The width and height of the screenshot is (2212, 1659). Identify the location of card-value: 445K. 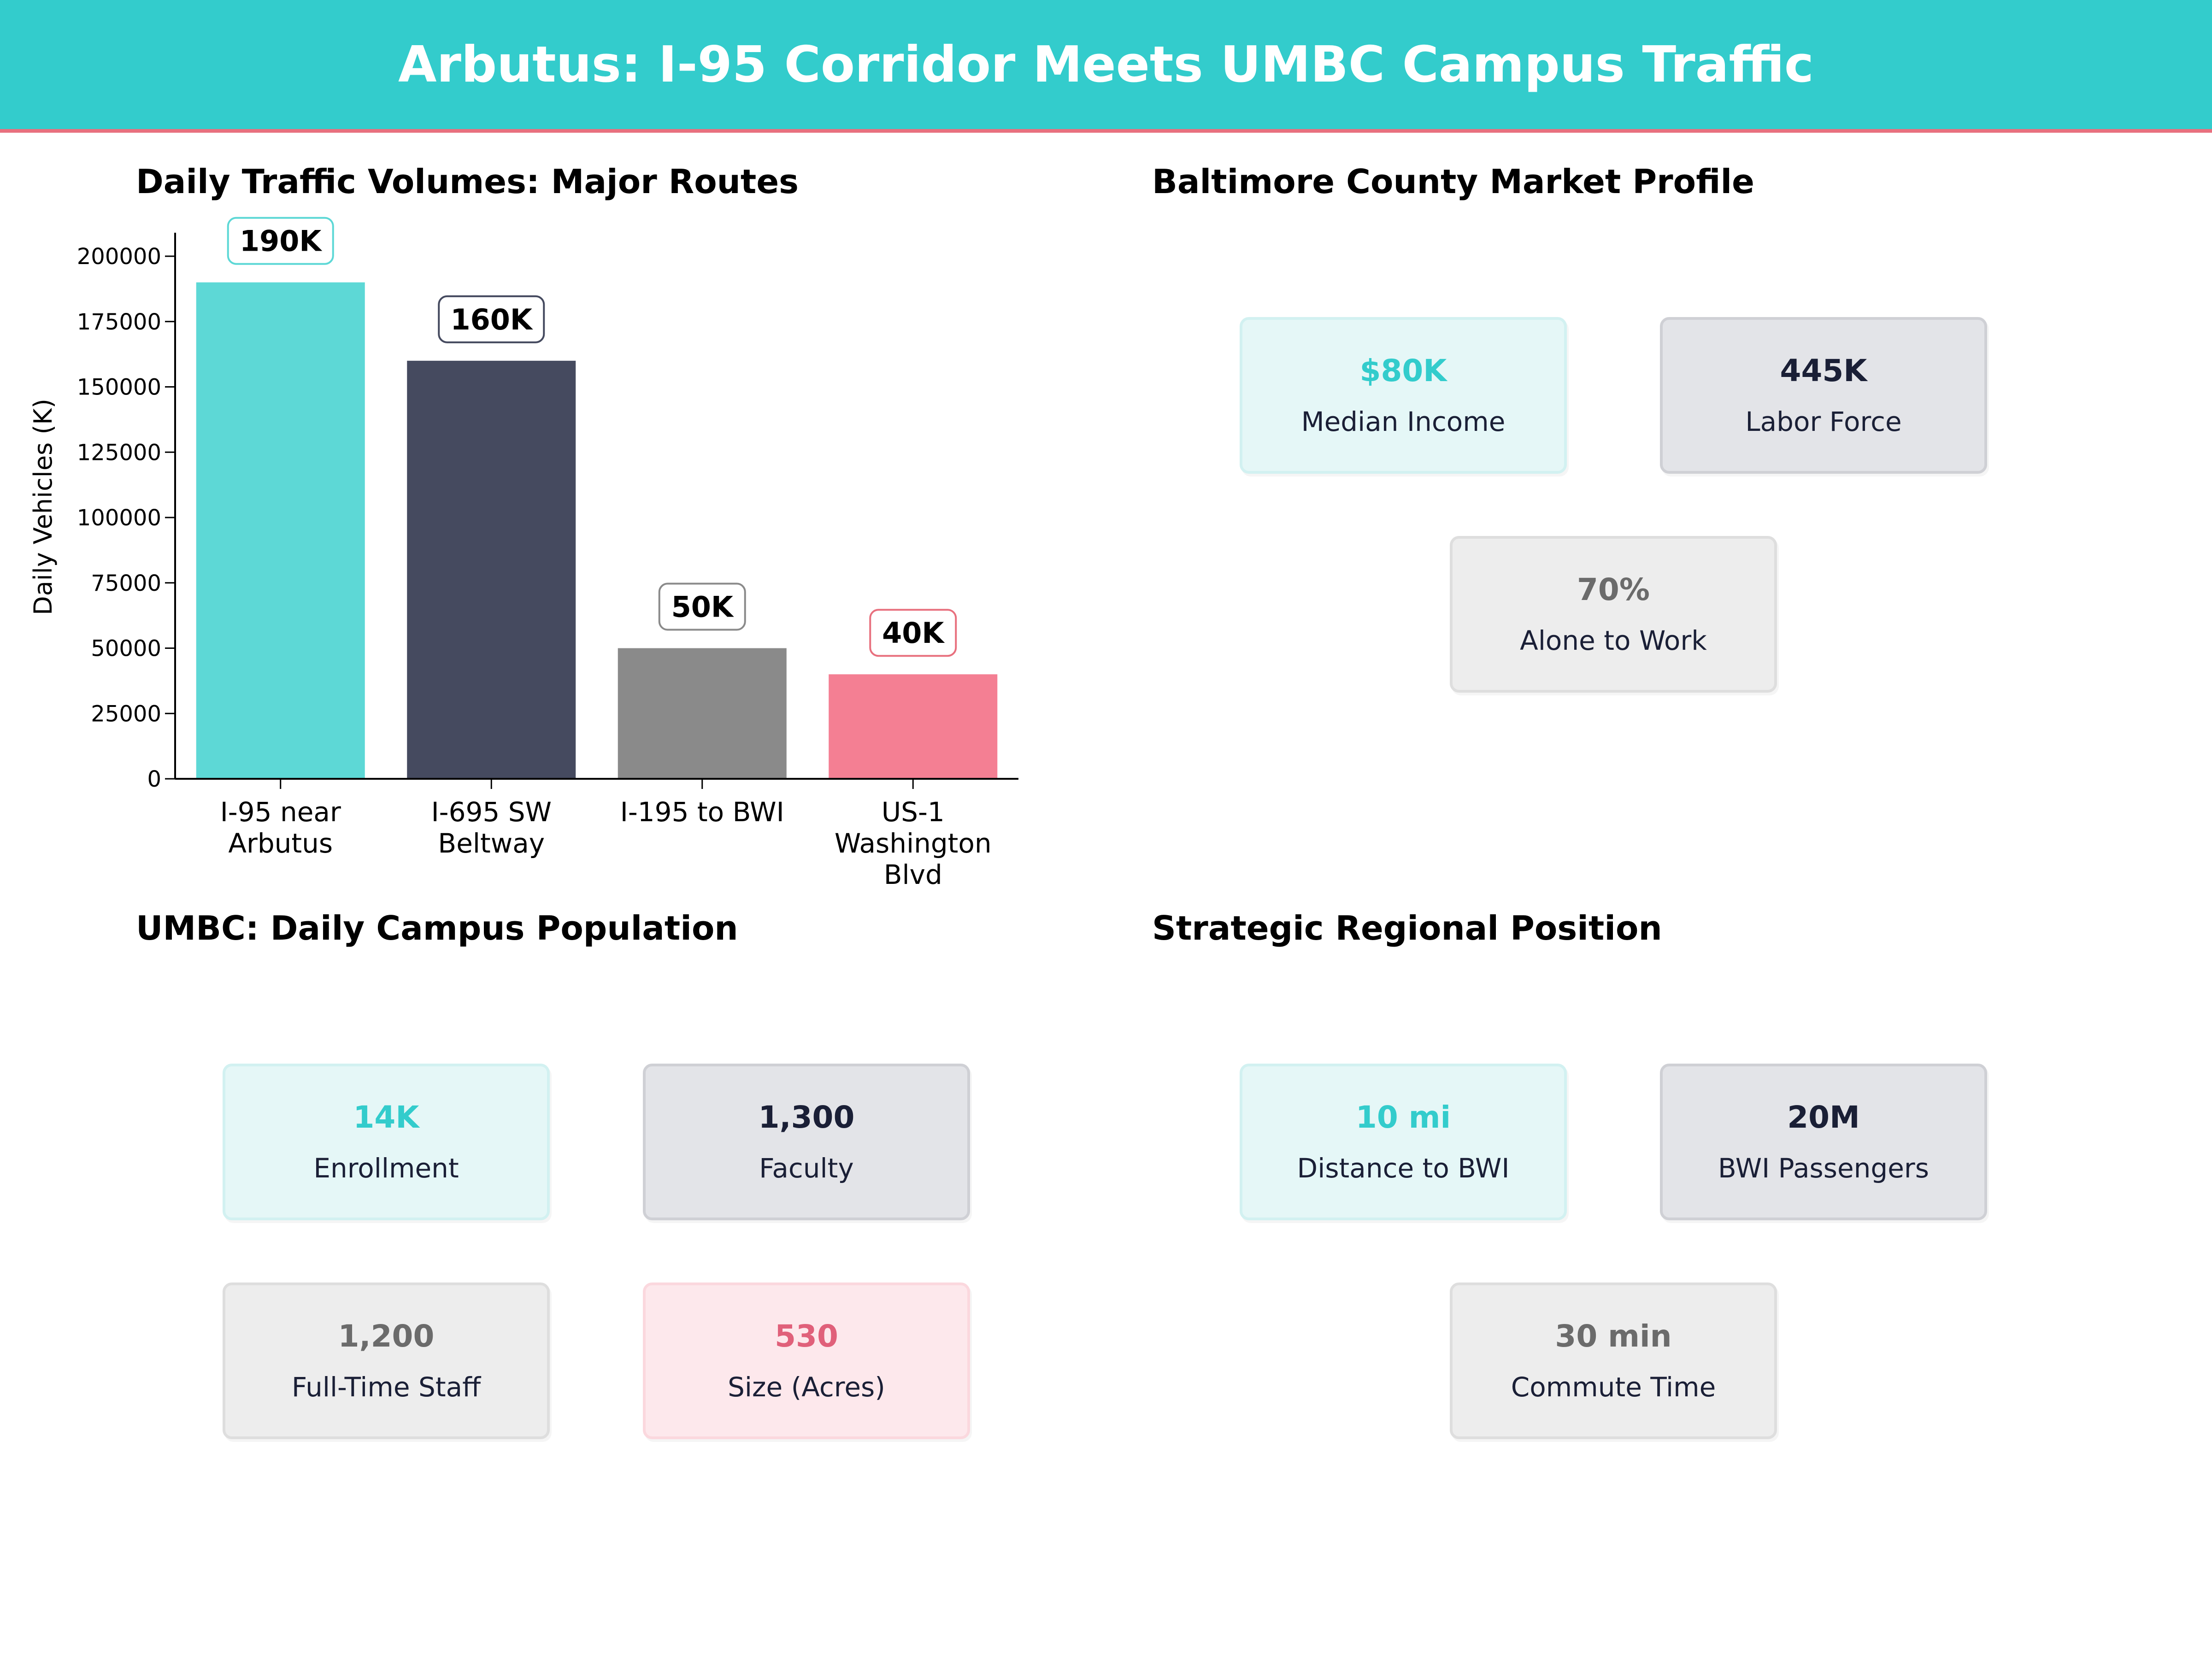
(1823, 370).